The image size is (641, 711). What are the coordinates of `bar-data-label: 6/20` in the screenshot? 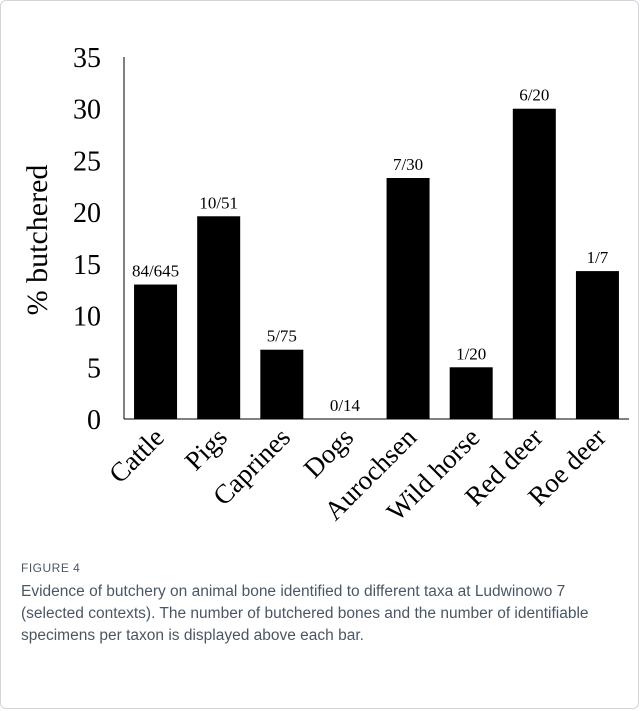 It's located at (534, 95).